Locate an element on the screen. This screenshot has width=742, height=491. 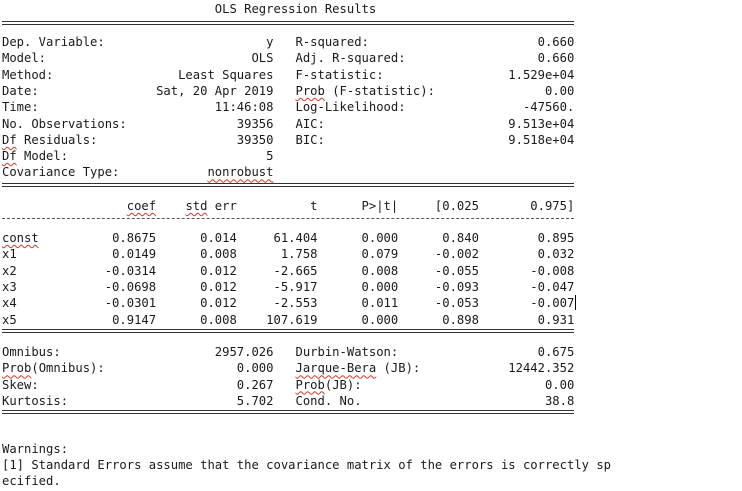
coef-table-header: coef is located at coordinates (141, 206).